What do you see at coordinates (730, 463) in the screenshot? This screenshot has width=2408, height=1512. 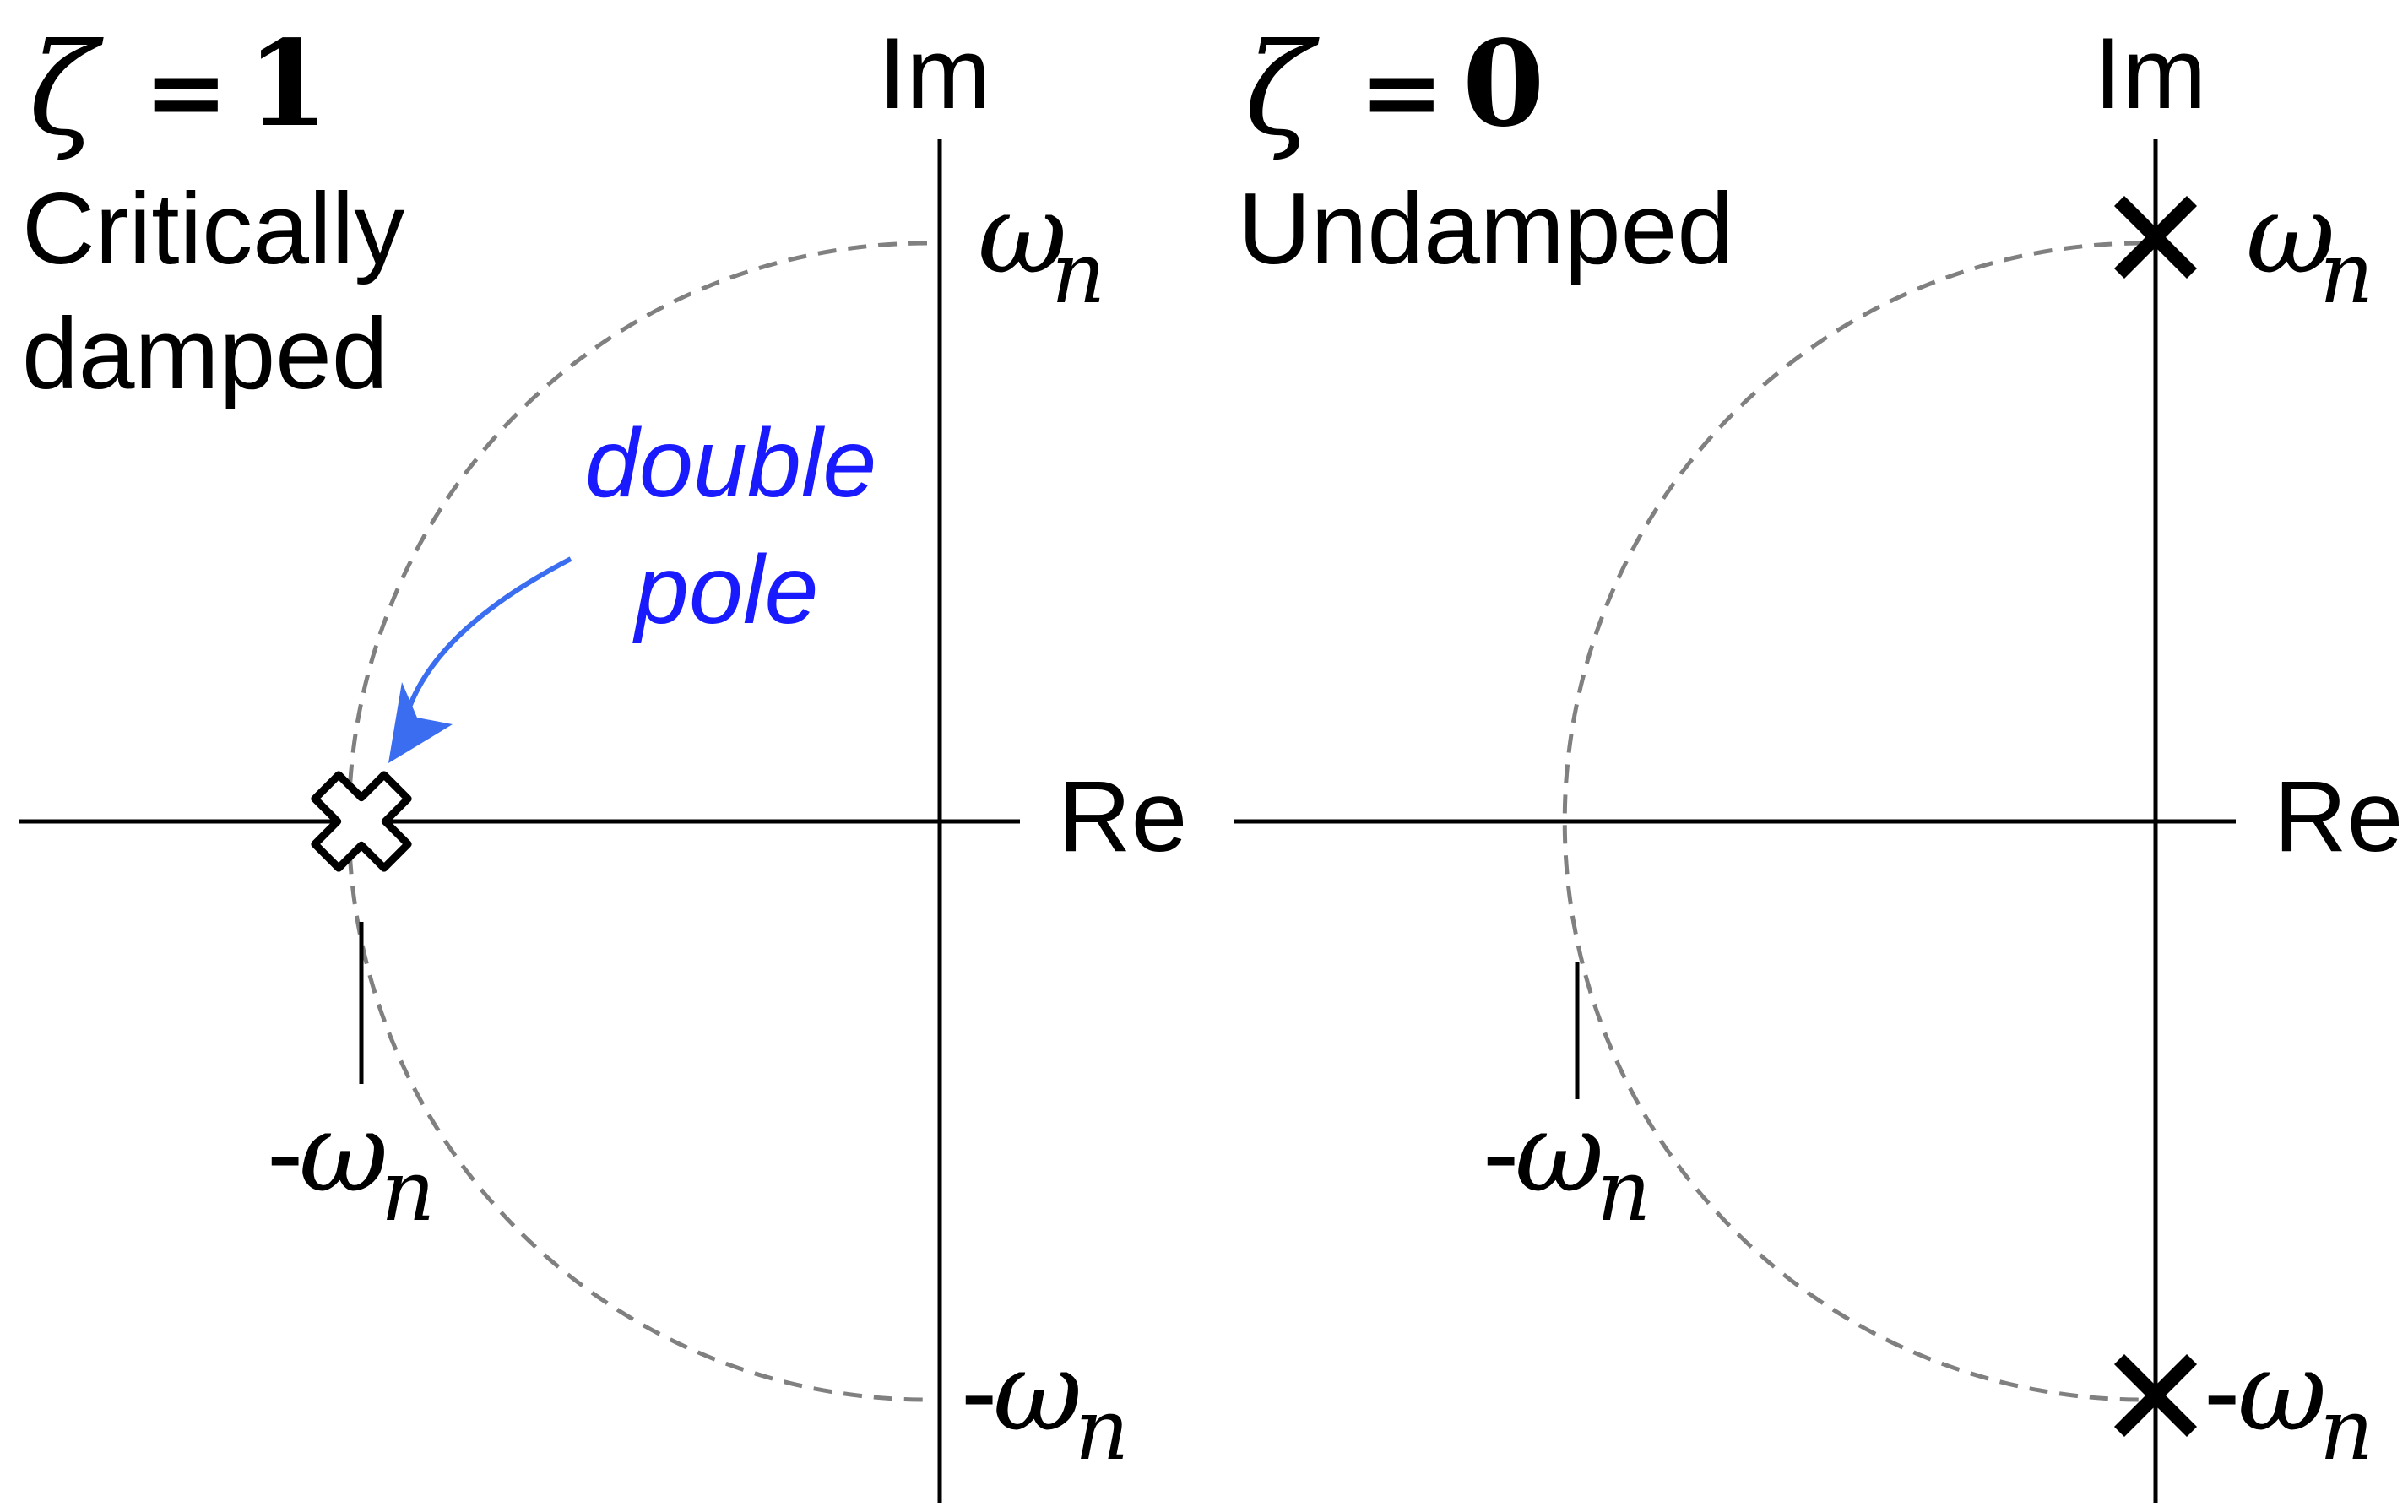 I see `double-pole-annotation-line1: double` at bounding box center [730, 463].